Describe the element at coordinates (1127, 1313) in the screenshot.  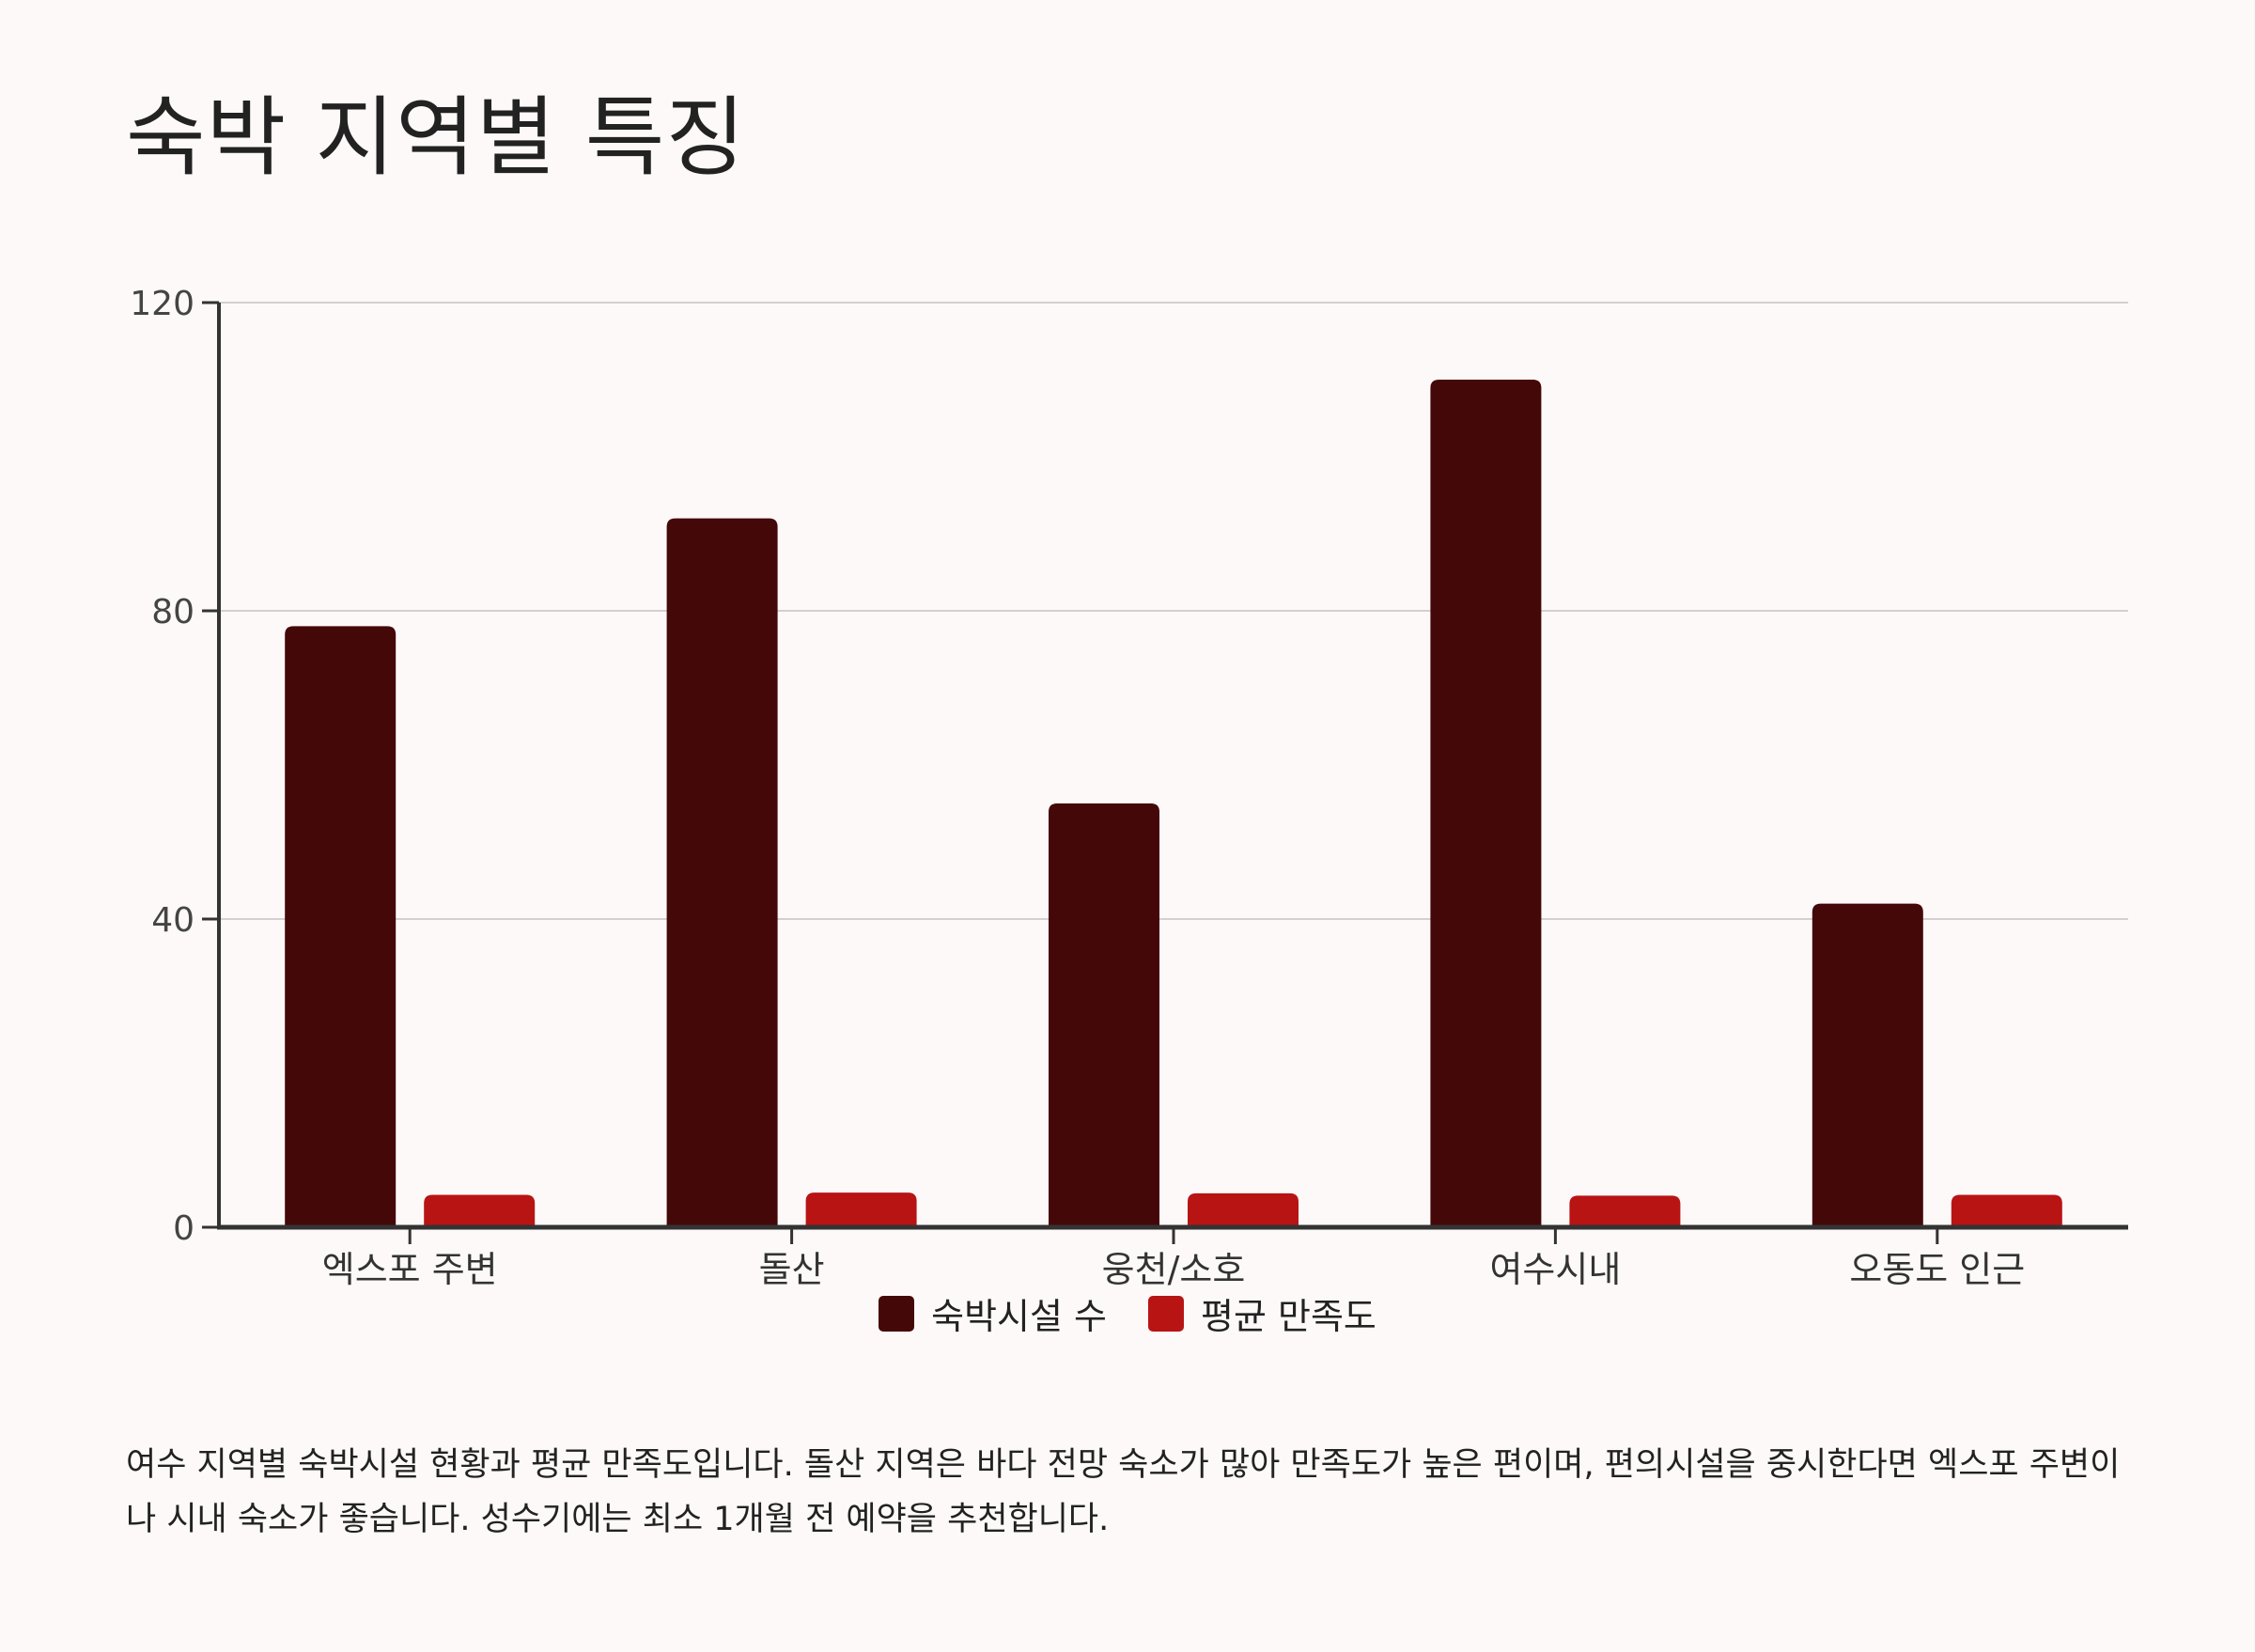
I see `legend: 숙박시설 수 평균 만족도` at that location.